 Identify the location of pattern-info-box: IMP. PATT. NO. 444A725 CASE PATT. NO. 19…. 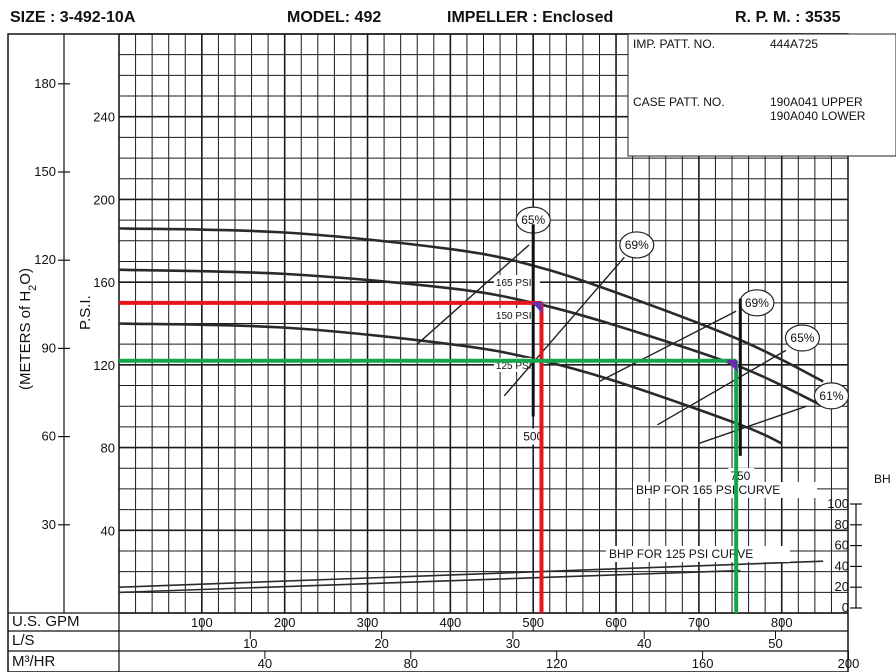
(761, 95).